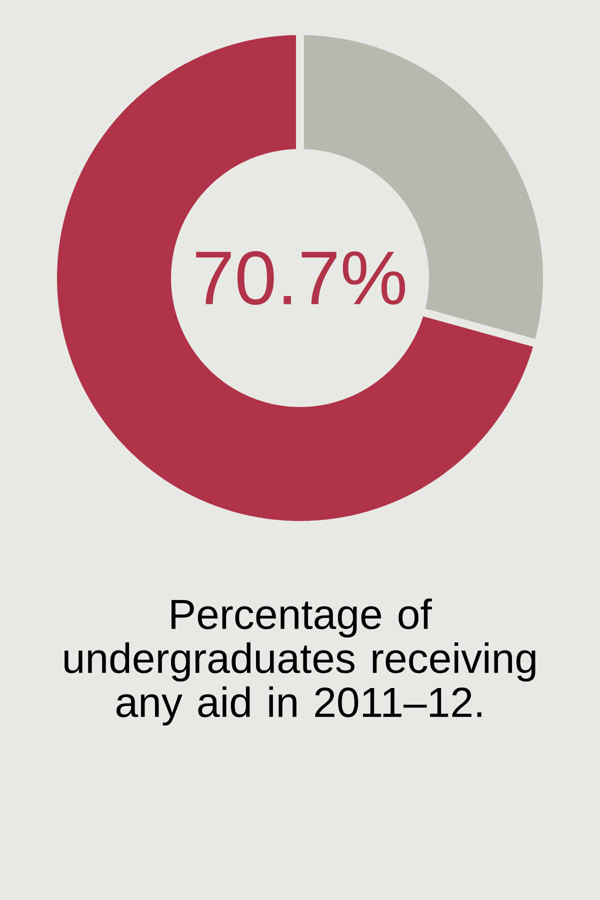 This screenshot has height=900, width=600. What do you see at coordinates (300, 662) in the screenshot?
I see `text: Percentage of undergraduates receiving any aid in 2011–12.` at bounding box center [300, 662].